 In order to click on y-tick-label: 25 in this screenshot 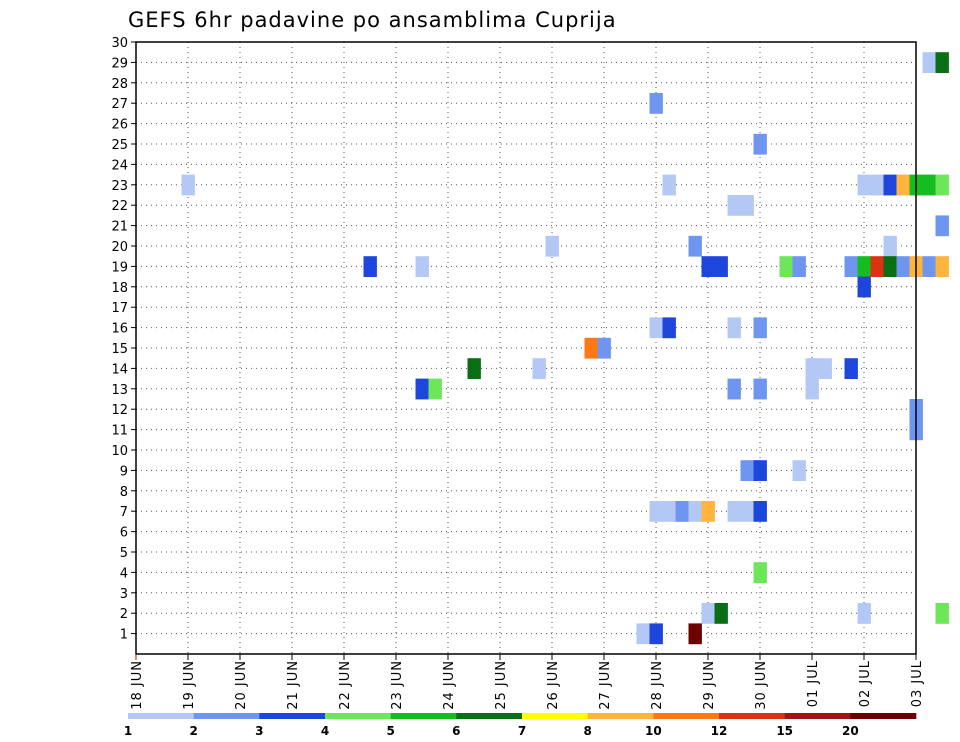, I will do `click(119, 145)`.